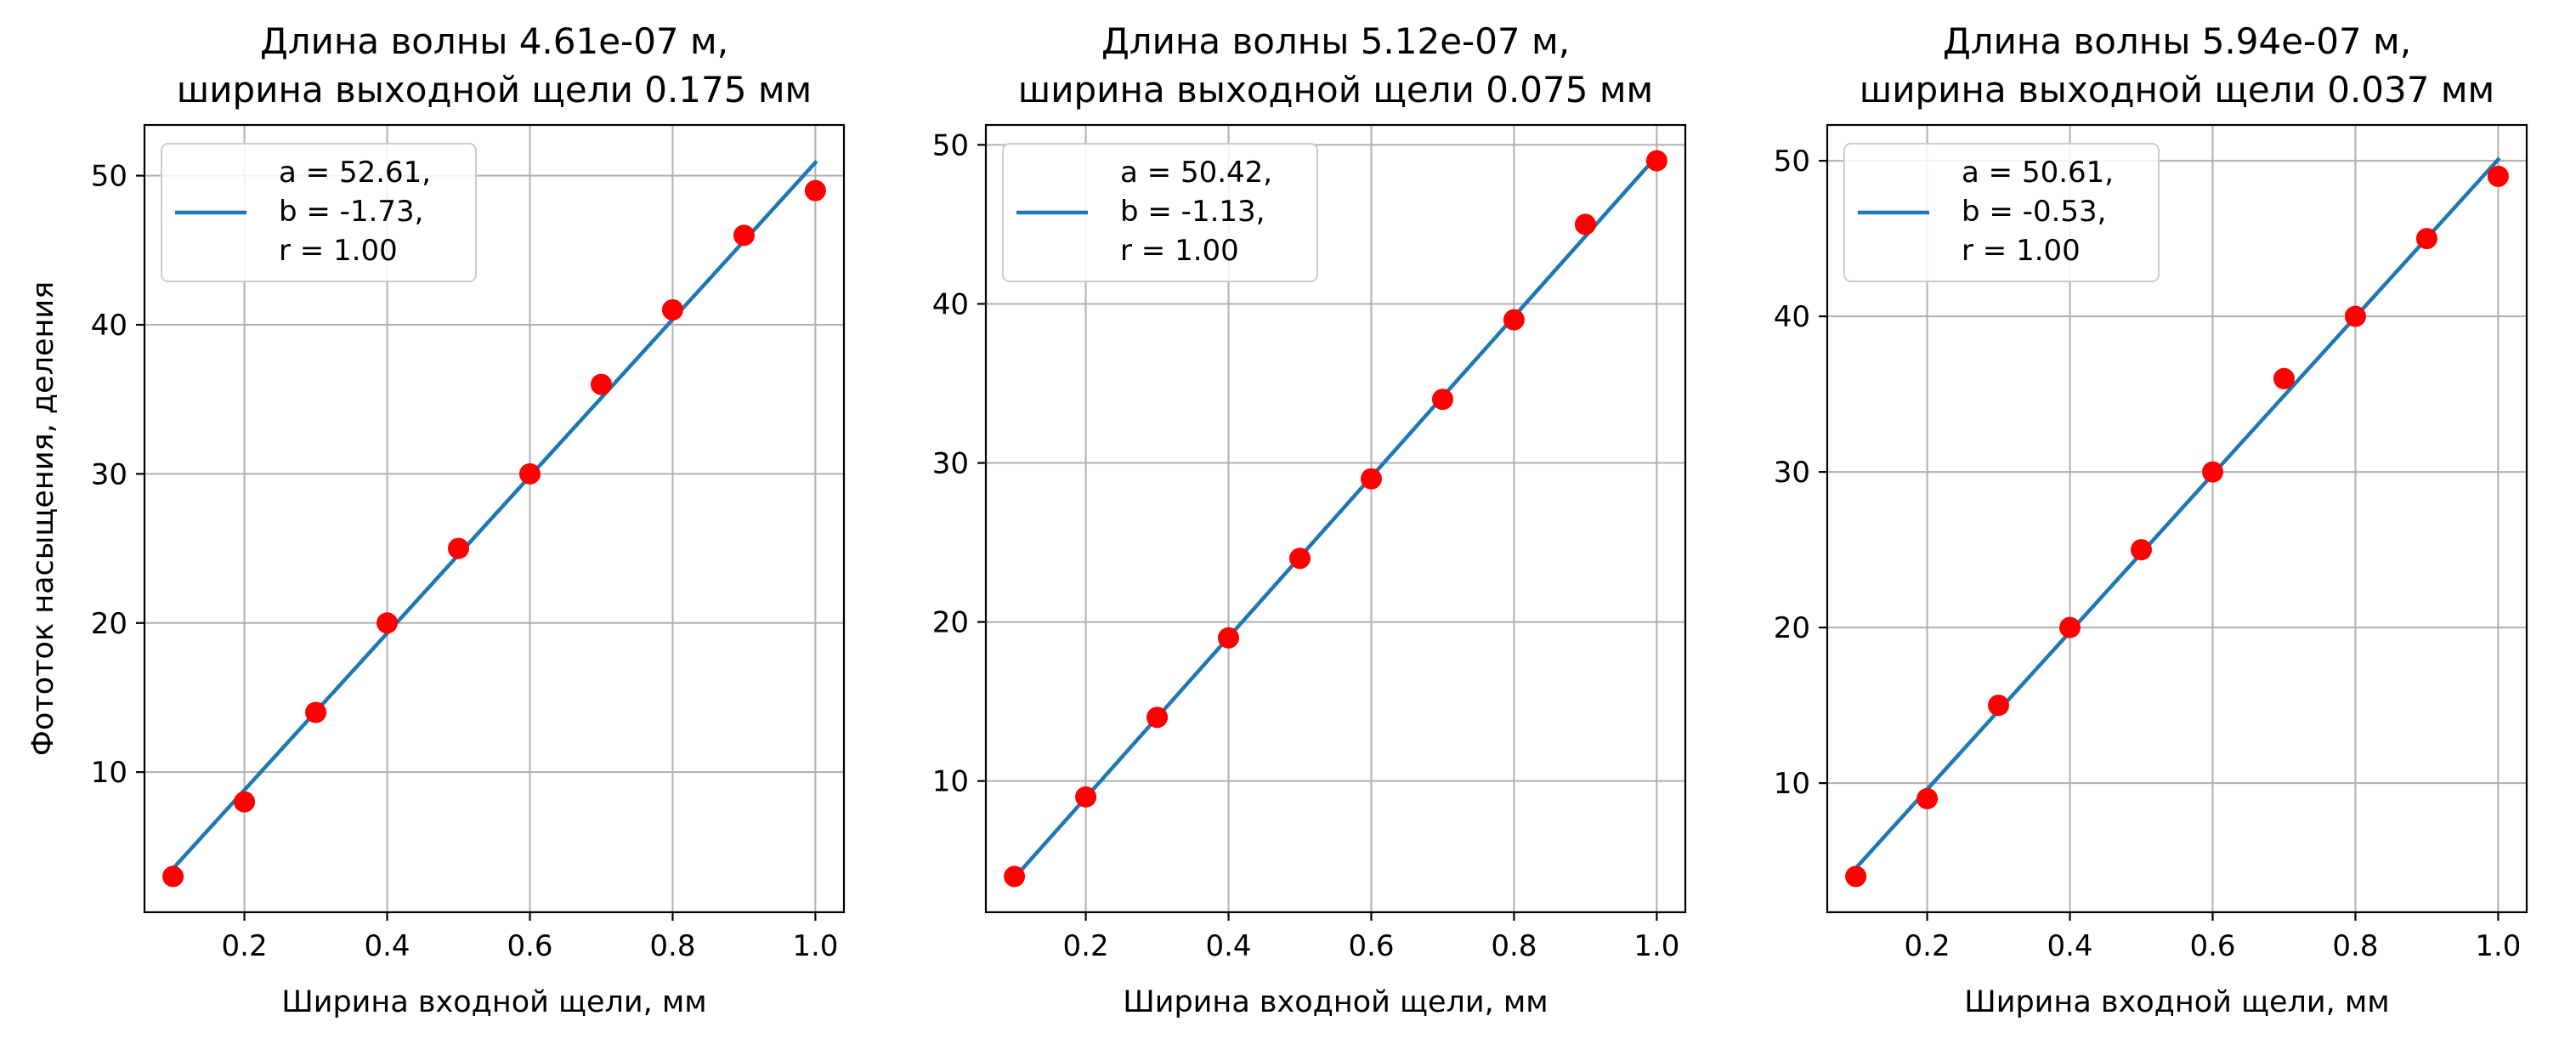  What do you see at coordinates (2177, 41) in the screenshot?
I see `chart-title: Длина волны 5.94e-07 м,` at bounding box center [2177, 41].